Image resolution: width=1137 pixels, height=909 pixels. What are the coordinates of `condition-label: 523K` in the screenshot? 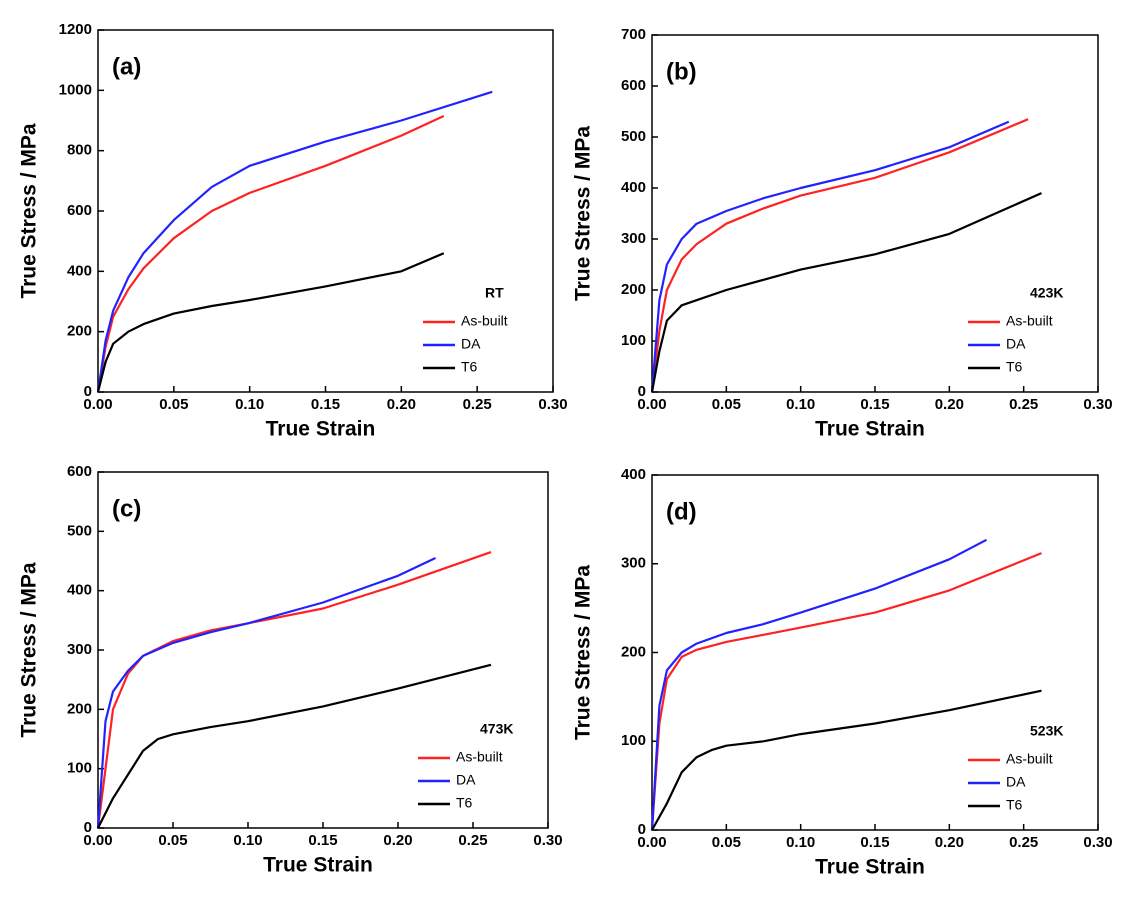 It's located at (1046, 731).